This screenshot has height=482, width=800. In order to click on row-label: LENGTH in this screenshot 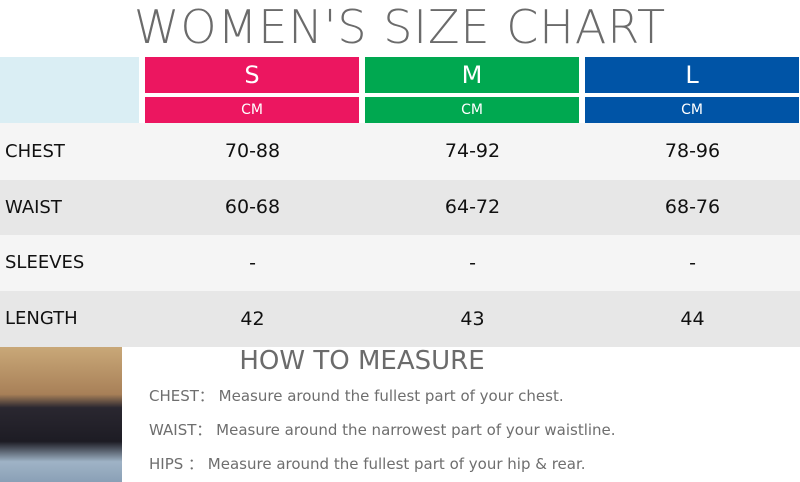, I will do `click(41, 318)`.